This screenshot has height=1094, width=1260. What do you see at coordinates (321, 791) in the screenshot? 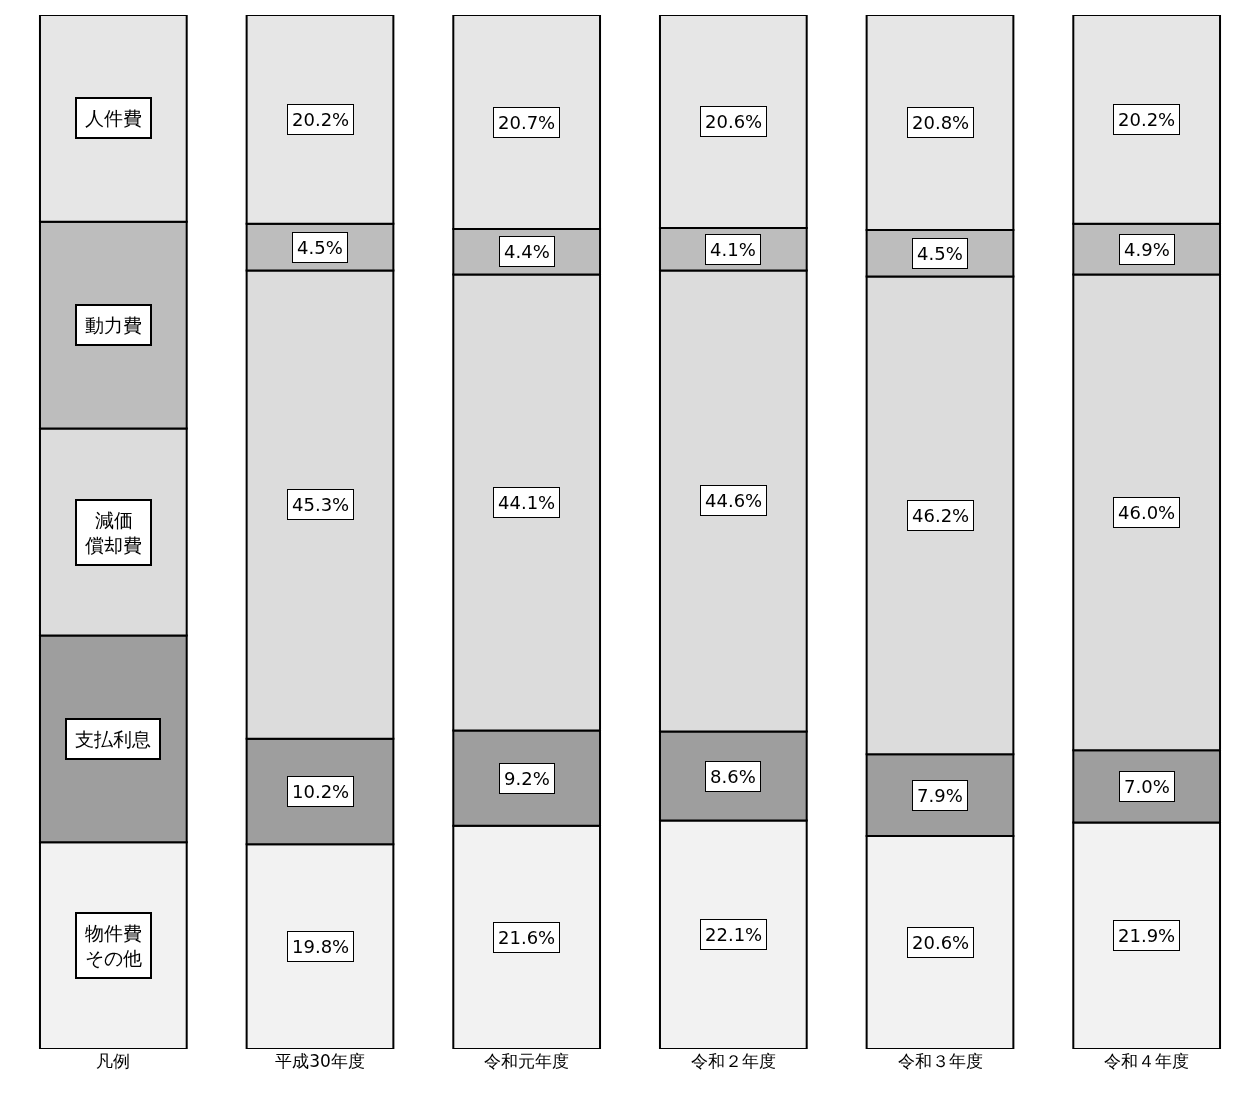
I see `data-label: 10.2%` at bounding box center [321, 791].